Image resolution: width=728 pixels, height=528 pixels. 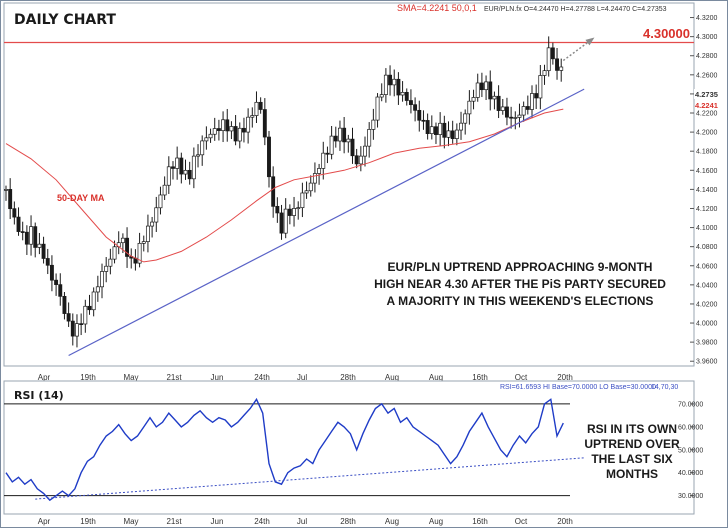 I want to click on rsi-x-label: Jun, so click(x=217, y=521).